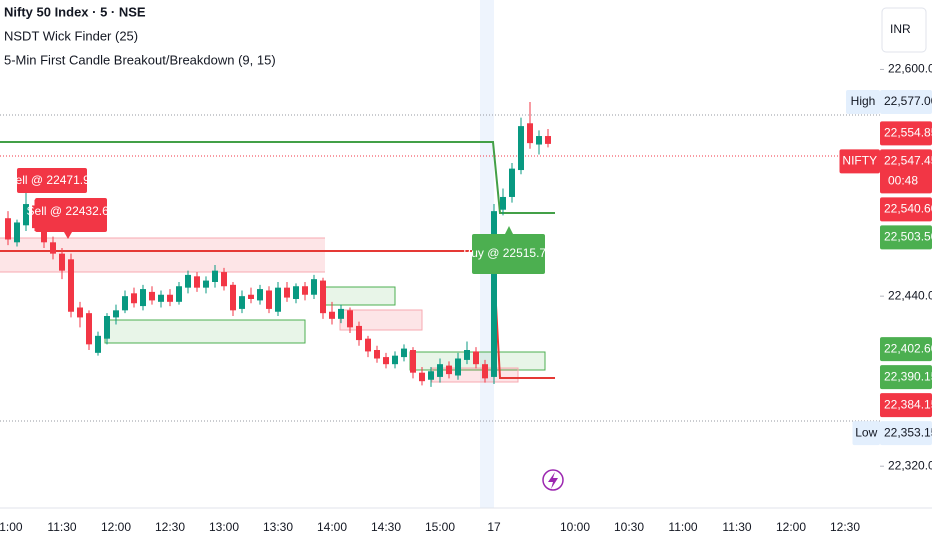 This screenshot has width=932, height=550. I want to click on x-tick-label: 10:00, so click(575, 527).